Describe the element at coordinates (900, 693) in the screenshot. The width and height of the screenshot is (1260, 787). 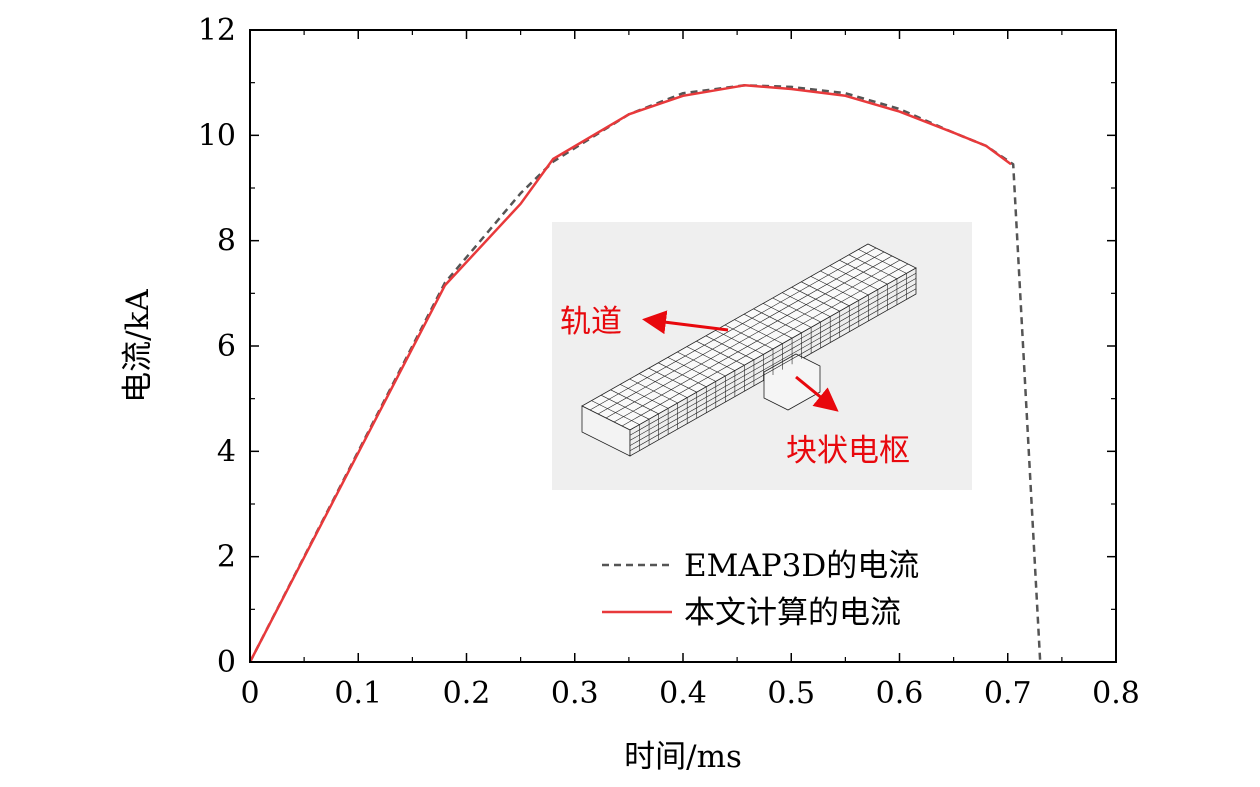
I see `x-tick-label: 0.6` at that location.